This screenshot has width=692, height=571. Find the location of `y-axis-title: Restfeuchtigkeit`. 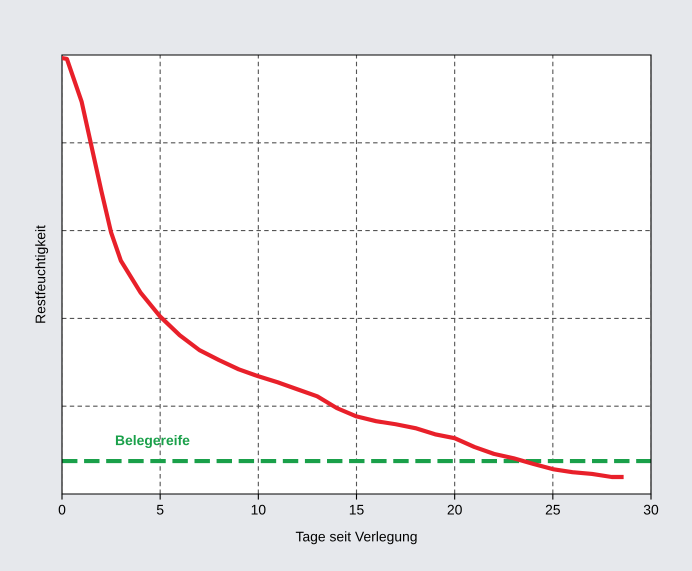

y-axis-title: Restfeuchtigkeit is located at coordinates (41, 274).